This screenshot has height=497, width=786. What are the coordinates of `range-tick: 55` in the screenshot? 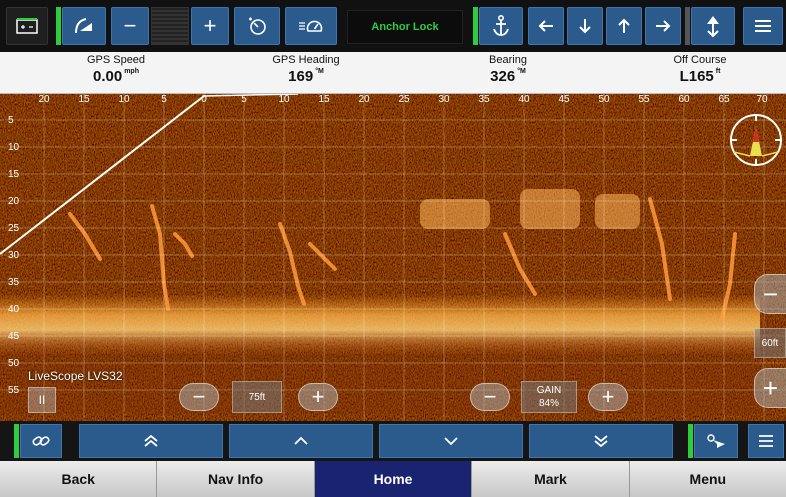 It's located at (644, 99).